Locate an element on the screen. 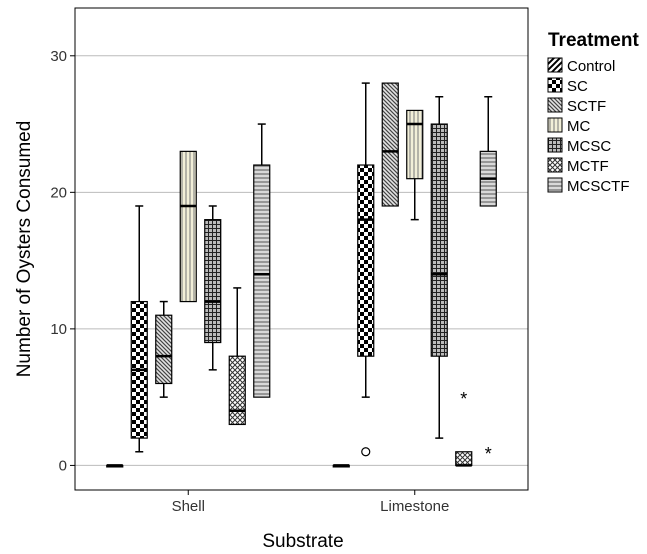 The width and height of the screenshot is (647, 554). box-mcsctf-shell is located at coordinates (262, 260).